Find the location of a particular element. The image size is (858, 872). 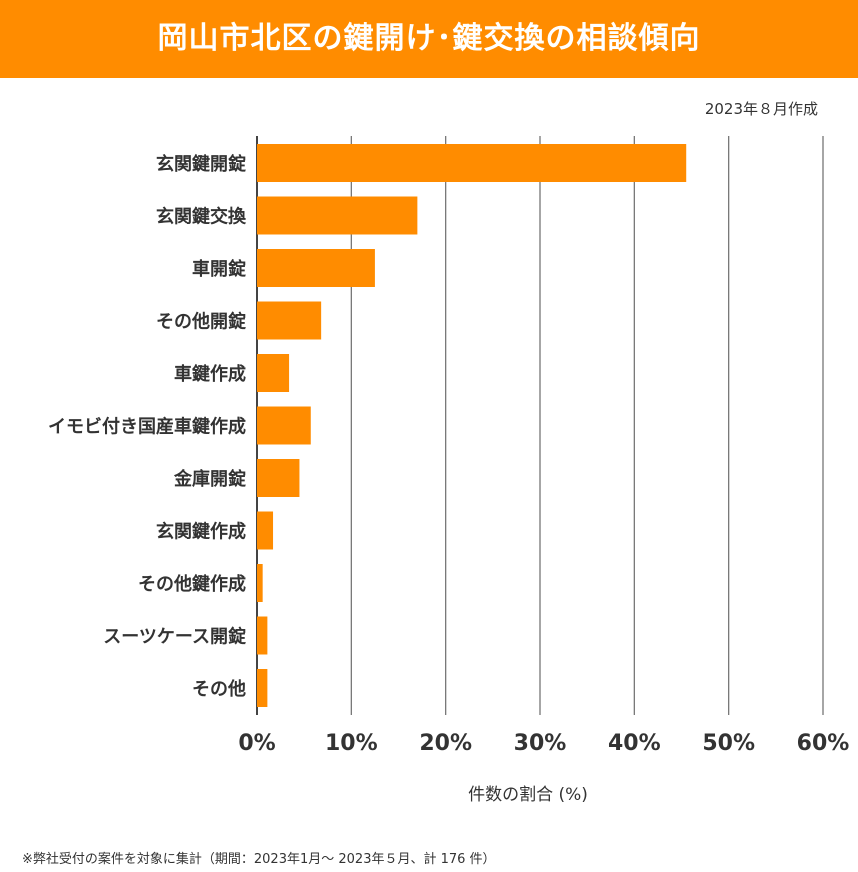

category-label: 玄関鍵作成 is located at coordinates (201, 532).